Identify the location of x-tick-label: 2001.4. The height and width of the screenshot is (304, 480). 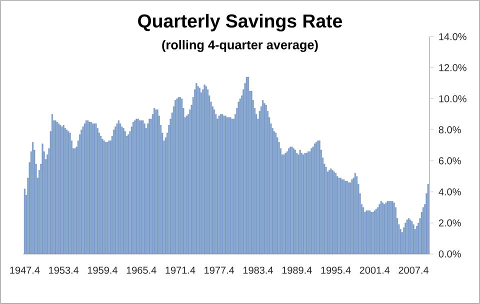
(375, 270).